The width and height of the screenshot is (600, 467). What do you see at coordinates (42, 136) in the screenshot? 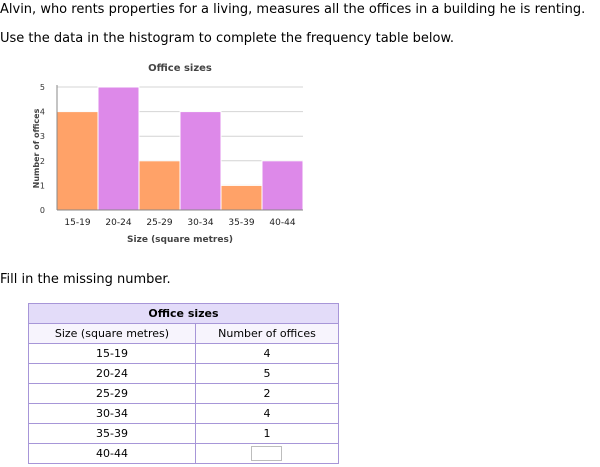
I see `y-tick-label: 3` at bounding box center [42, 136].